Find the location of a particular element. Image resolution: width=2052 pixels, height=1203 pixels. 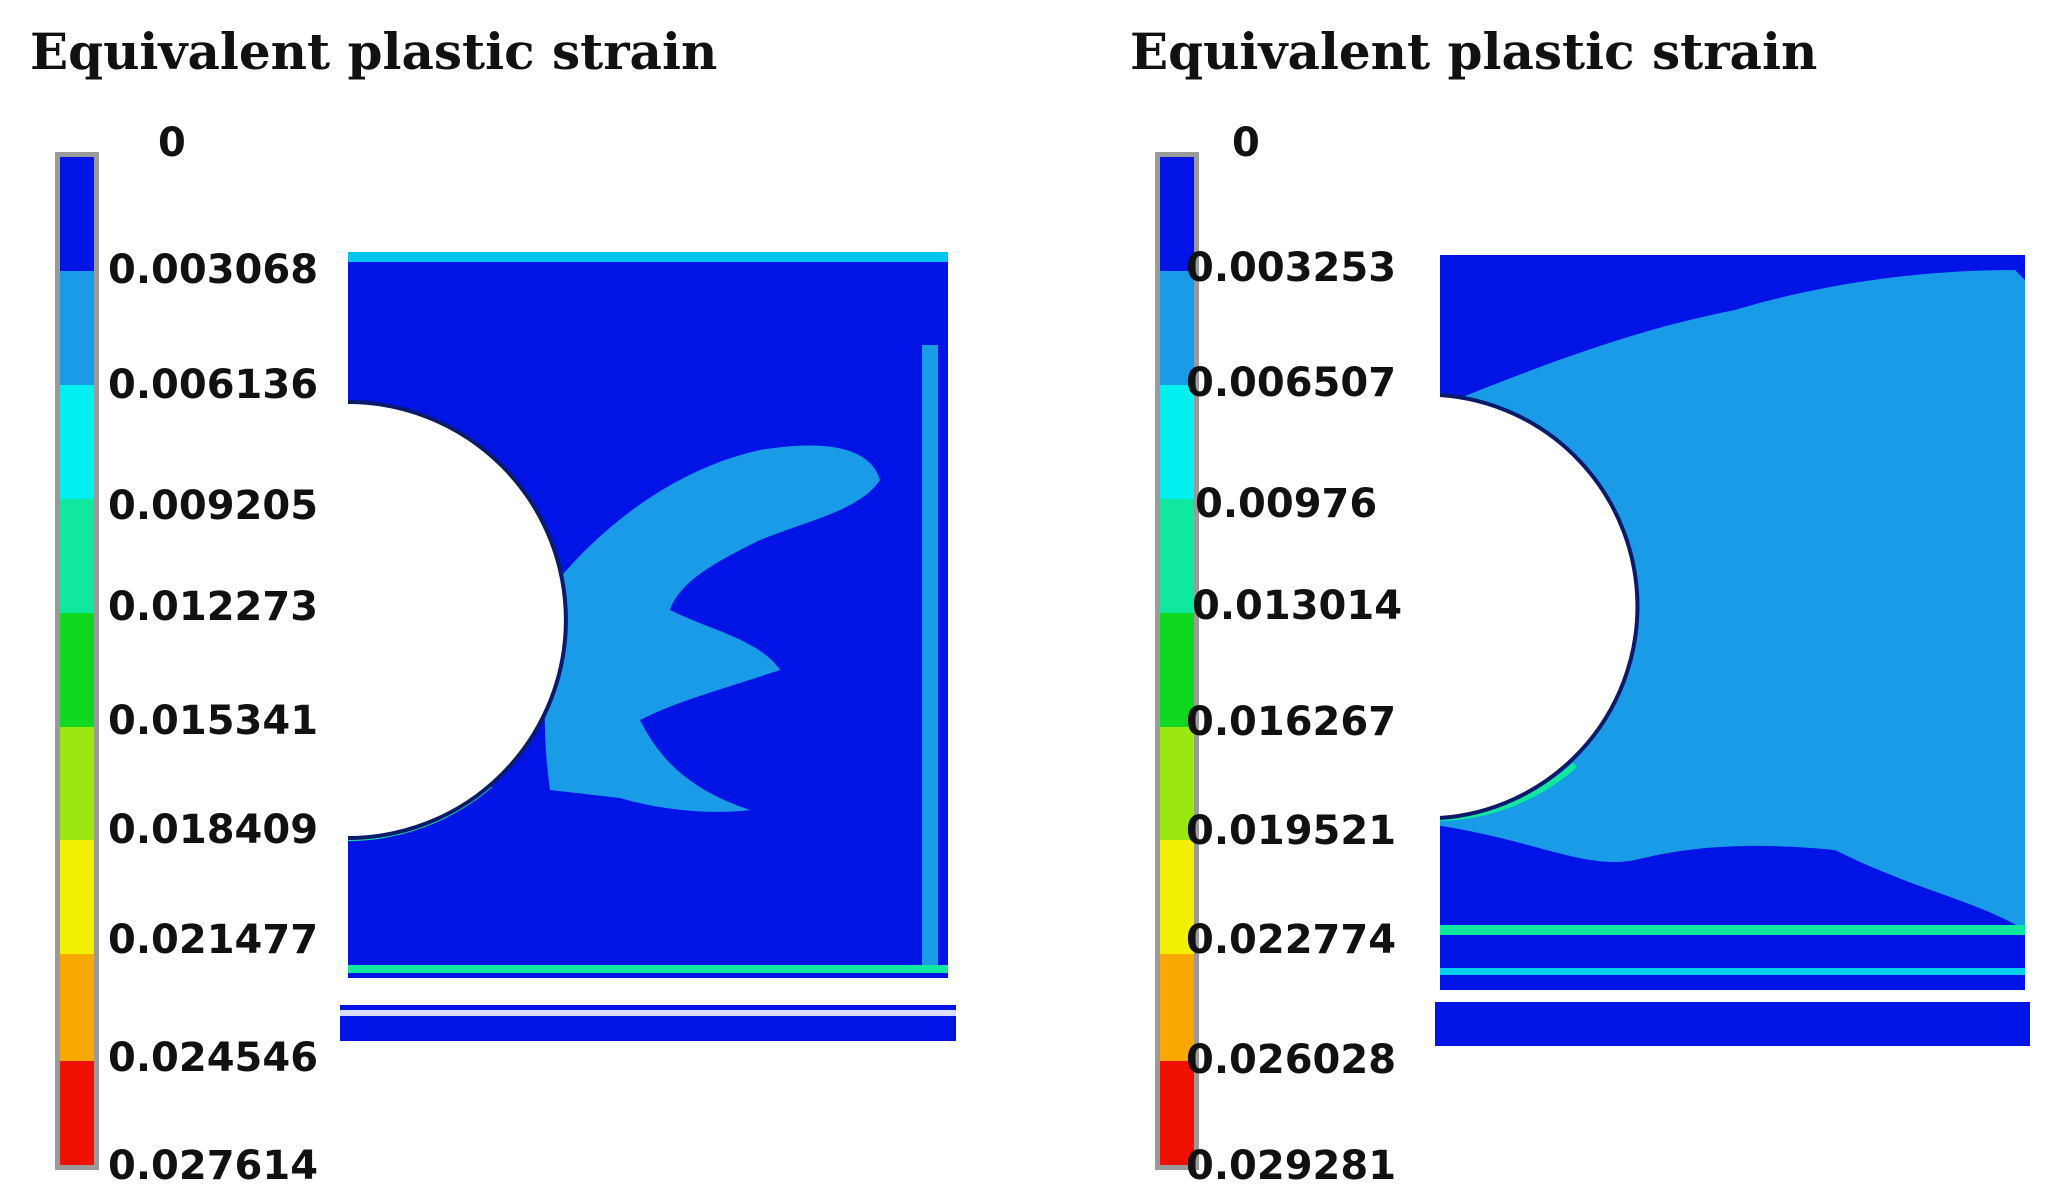

right-legend-label-1: 0.003253 is located at coordinates (1291, 268).